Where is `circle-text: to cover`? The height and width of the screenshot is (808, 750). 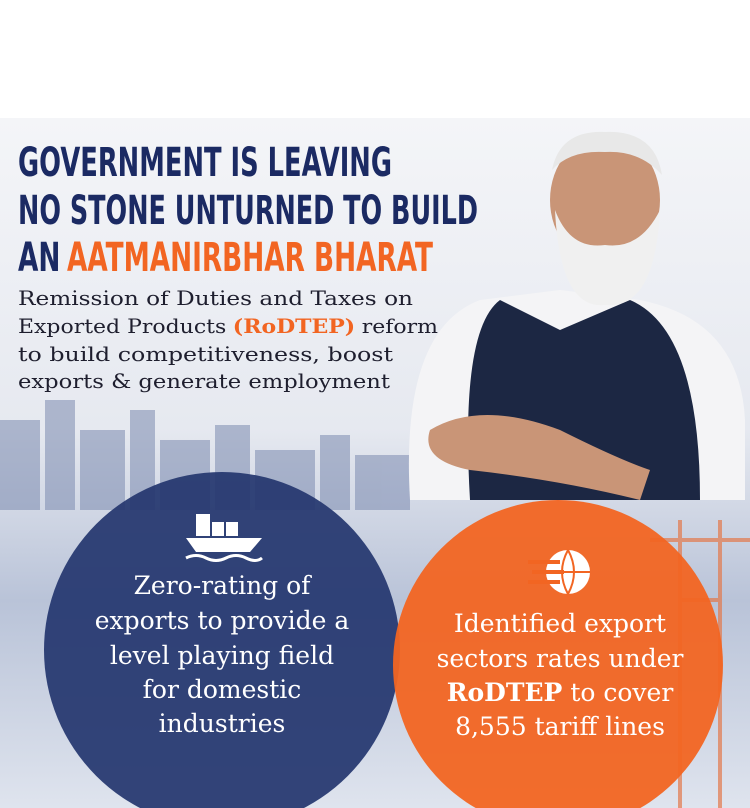 circle-text: to cover is located at coordinates (621, 692).